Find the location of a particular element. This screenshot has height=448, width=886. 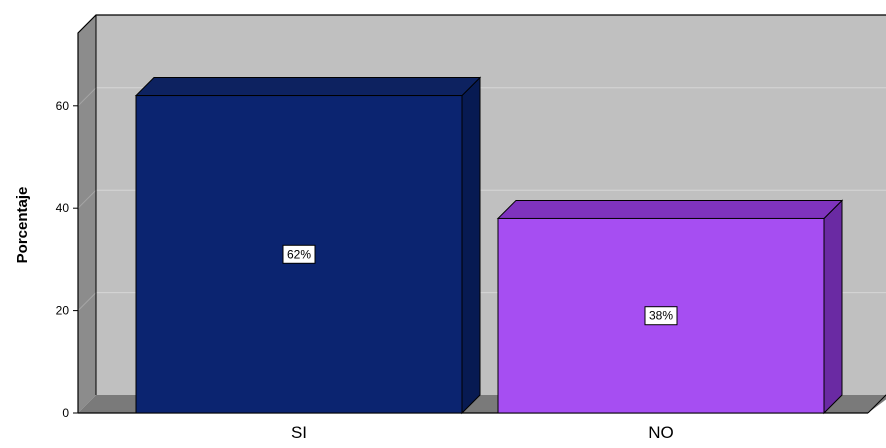

data-label: 62% is located at coordinates (299, 254).